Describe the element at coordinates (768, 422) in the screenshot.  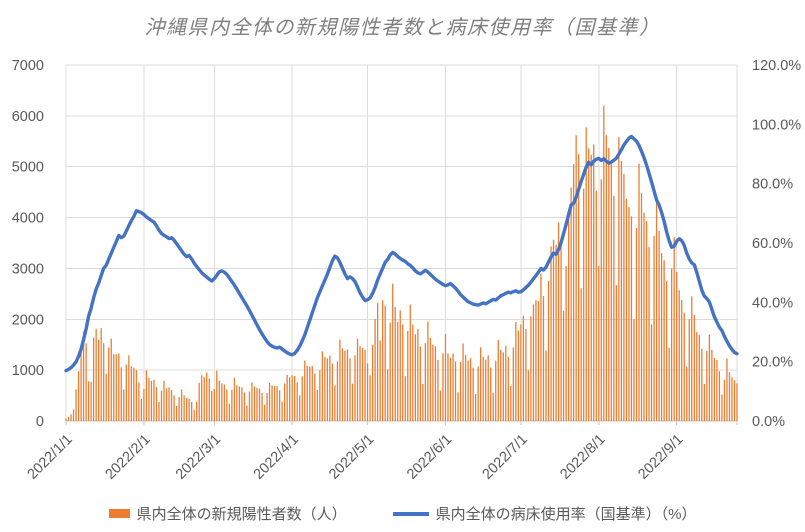
I see `right-axis-tick-label: 0.0%` at that location.